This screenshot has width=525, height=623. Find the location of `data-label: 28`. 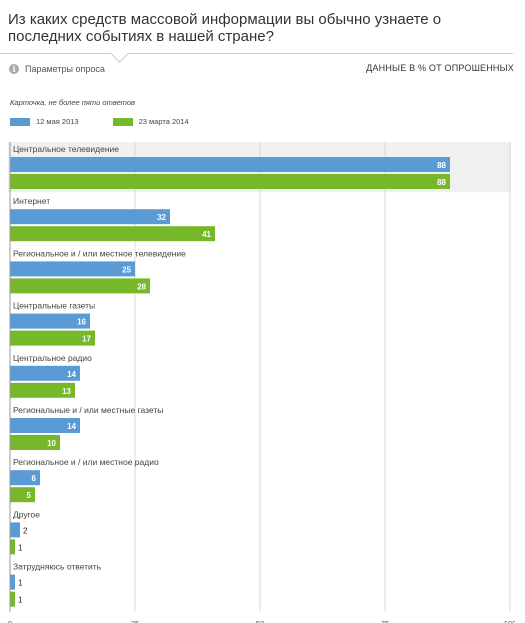

data-label: 28 is located at coordinates (141, 286).